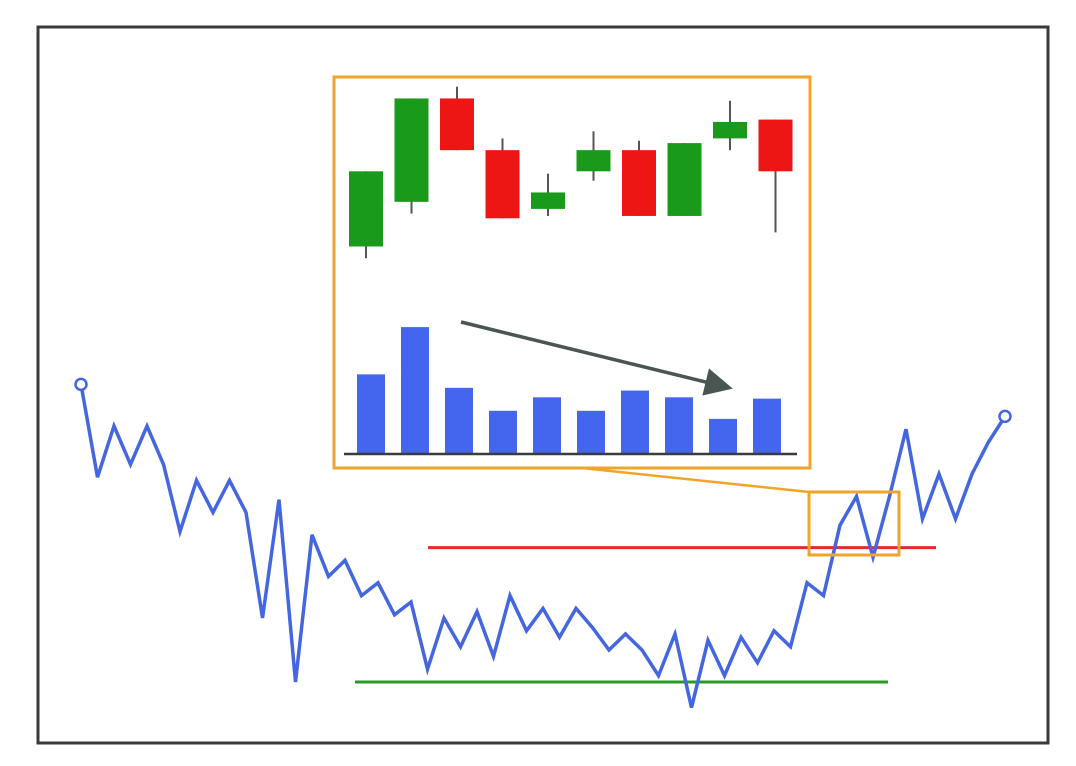  What do you see at coordinates (854, 523) in the screenshot?
I see `zoom-source-box` at bounding box center [854, 523].